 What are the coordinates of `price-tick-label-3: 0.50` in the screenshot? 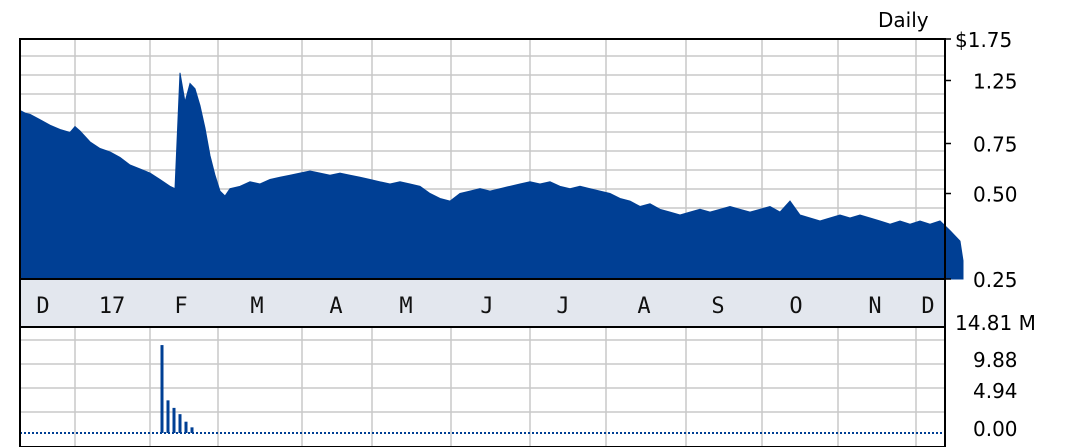 It's located at (995, 195).